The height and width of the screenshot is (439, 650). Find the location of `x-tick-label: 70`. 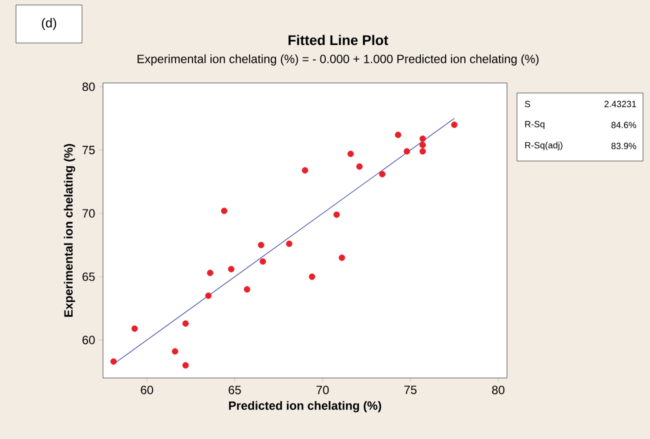

x-tick-label: 70 is located at coordinates (322, 390).